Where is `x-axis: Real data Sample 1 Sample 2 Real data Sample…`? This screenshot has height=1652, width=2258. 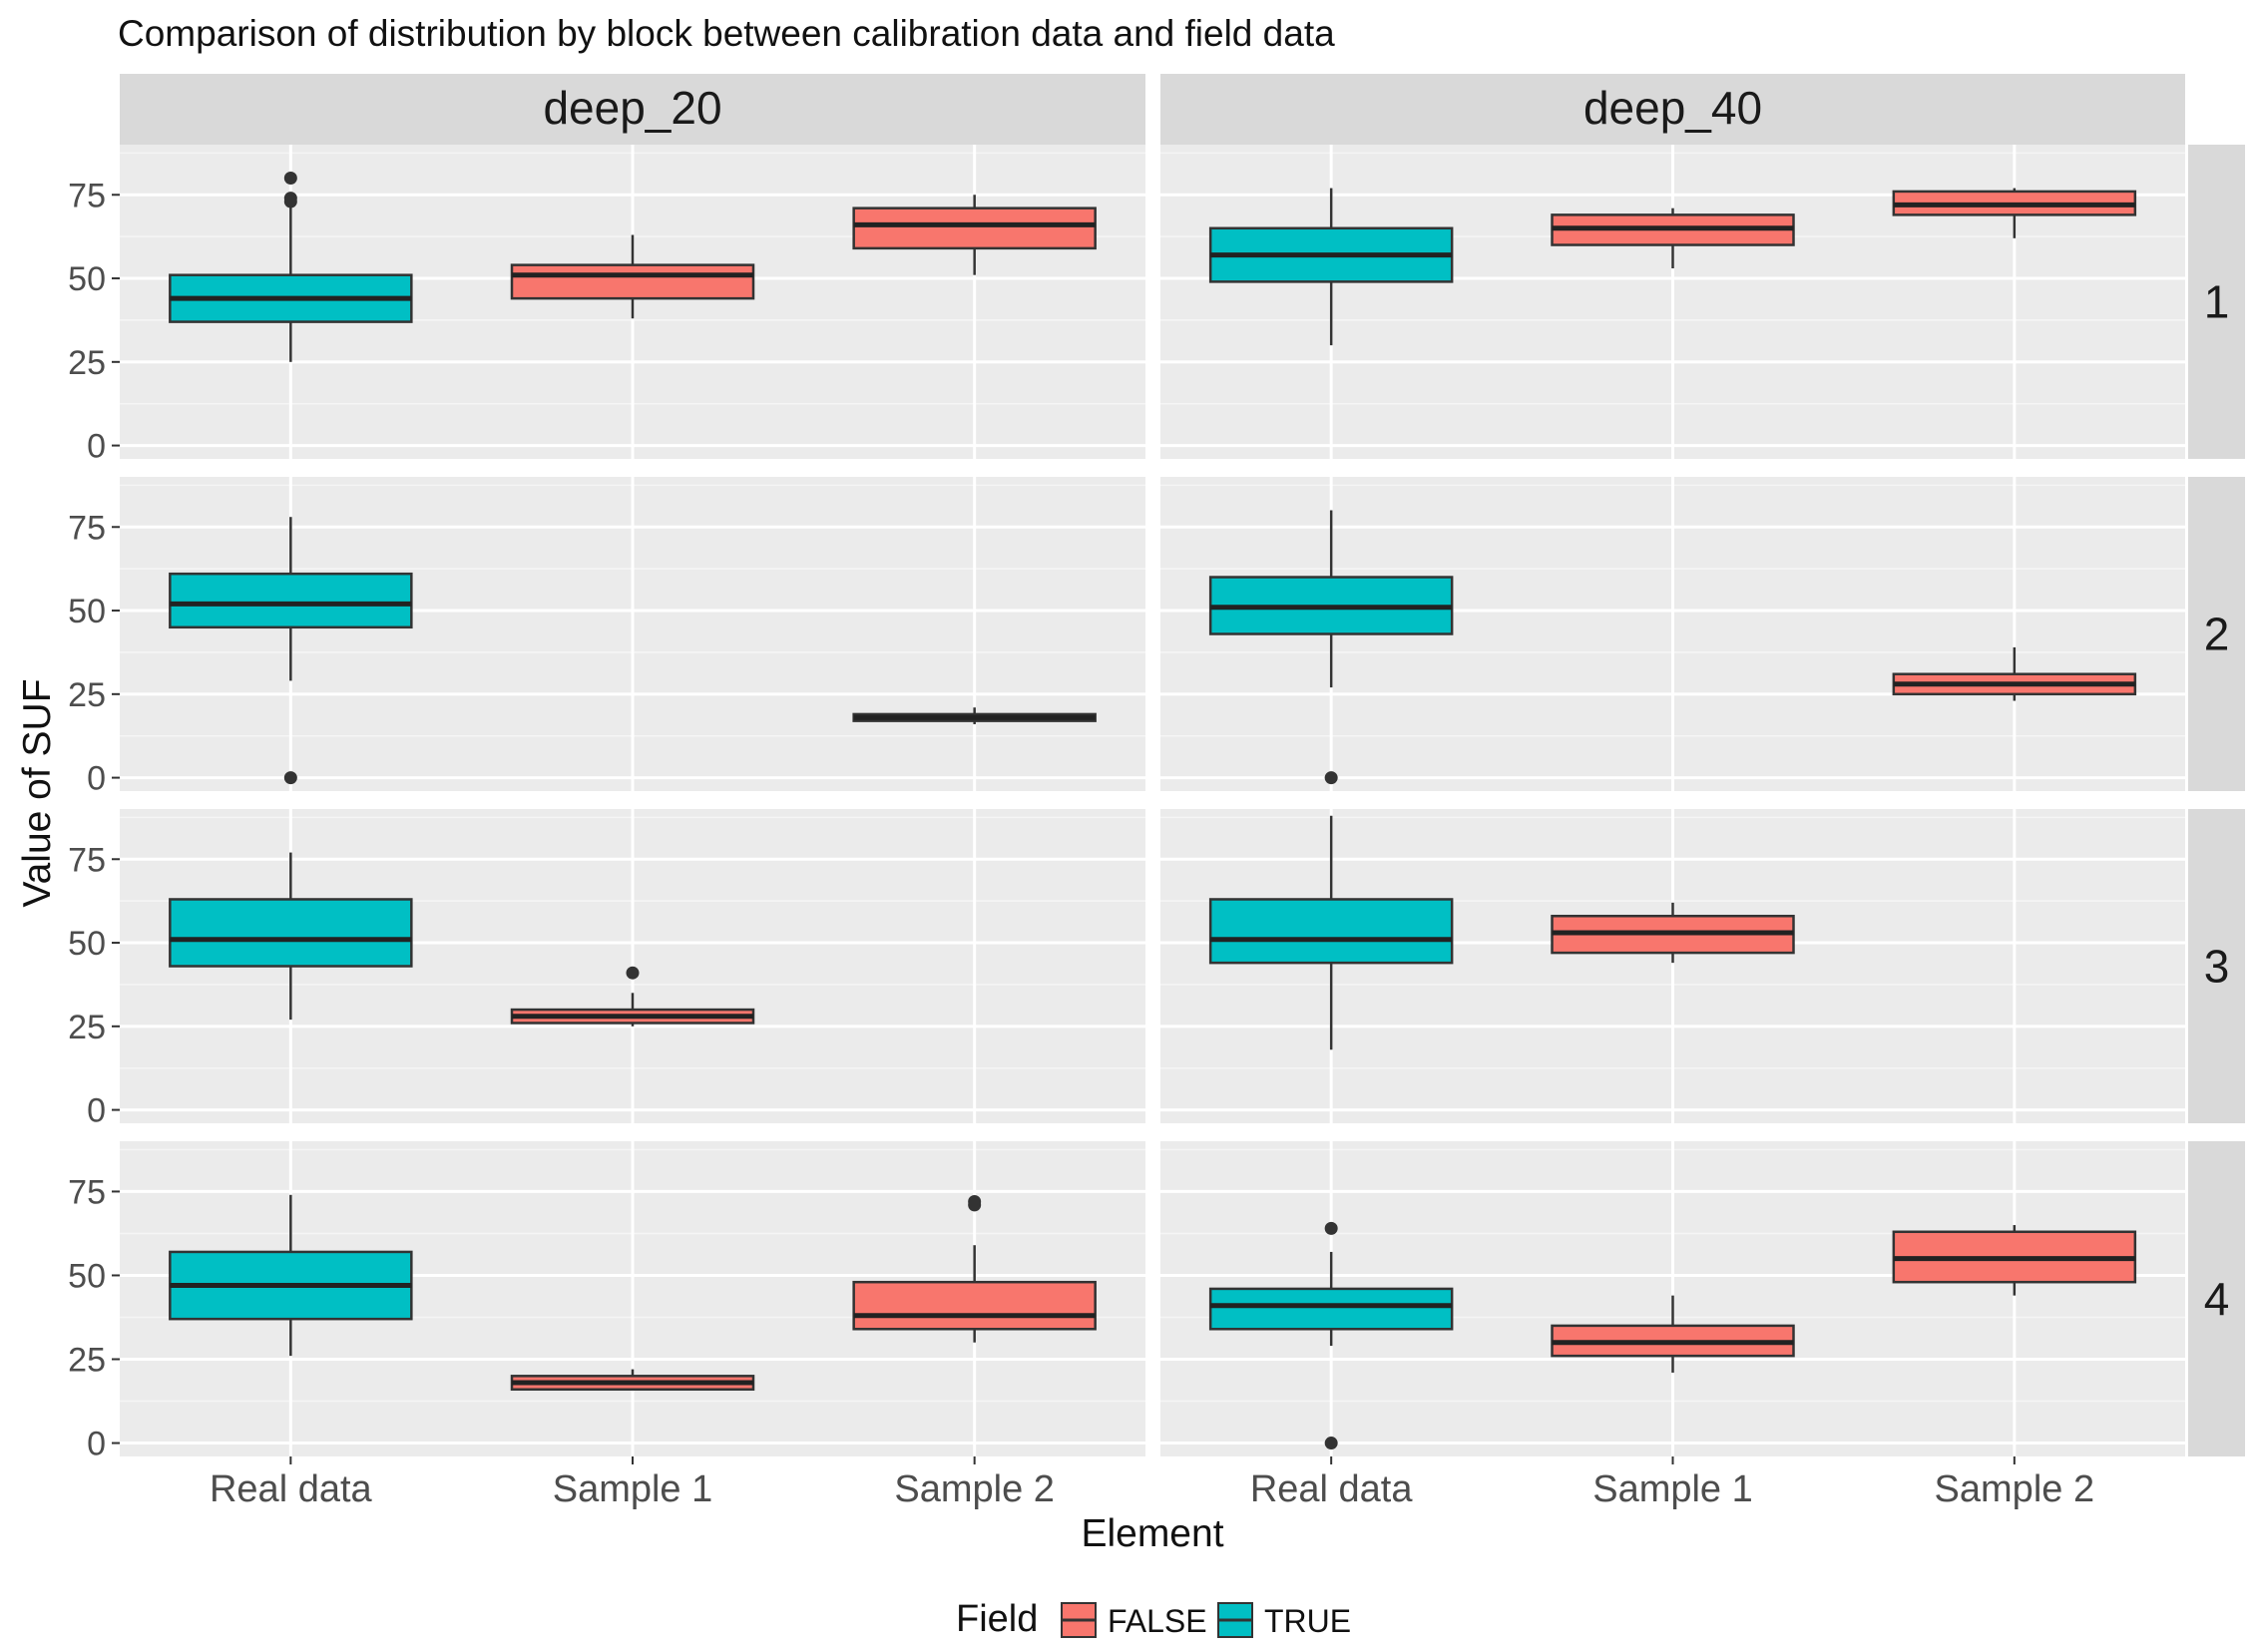
x-axis: Real data Sample 1 Sample 2 Real data Sample… is located at coordinates (1152, 1483).